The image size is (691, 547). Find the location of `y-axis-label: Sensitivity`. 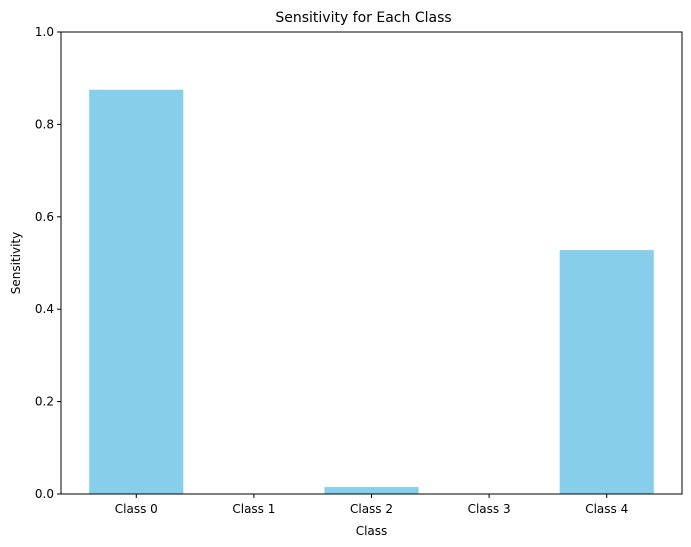

y-axis-label: Sensitivity is located at coordinates (16, 263).